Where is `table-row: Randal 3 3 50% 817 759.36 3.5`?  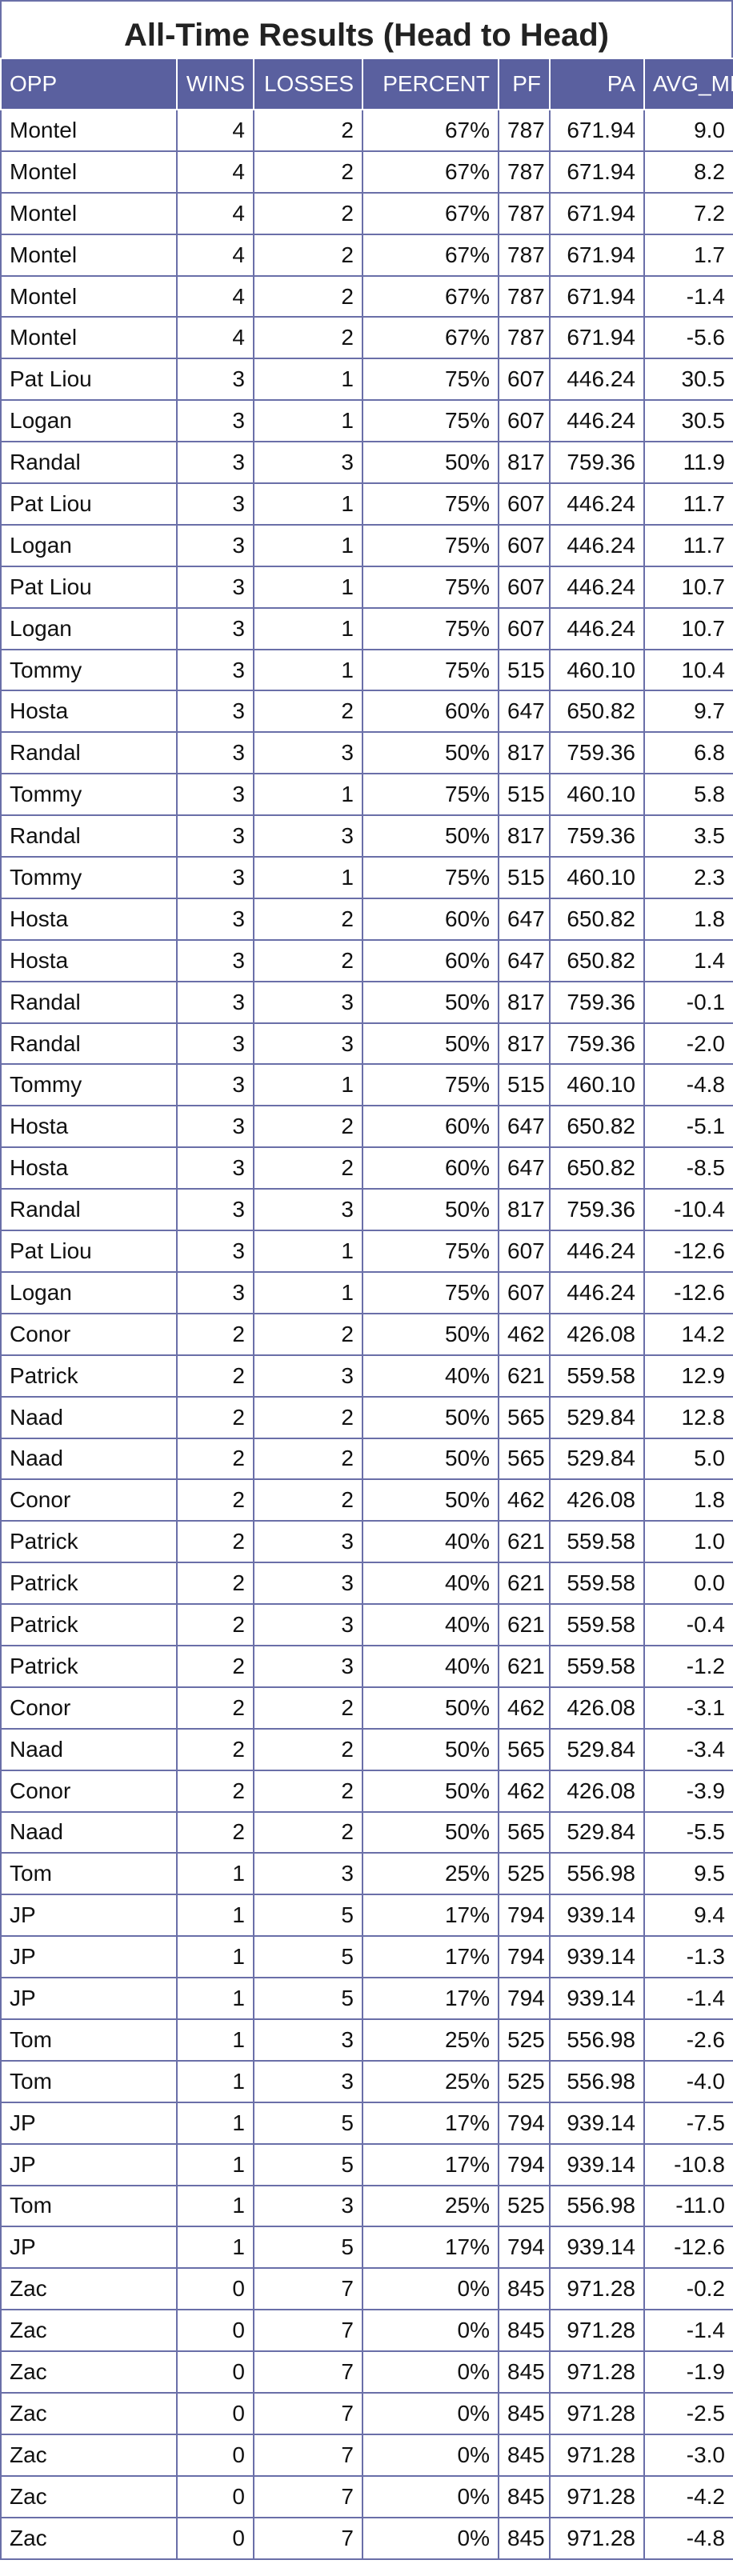 table-row: Randal 3 3 50% 817 759.36 3.5 is located at coordinates (366, 836).